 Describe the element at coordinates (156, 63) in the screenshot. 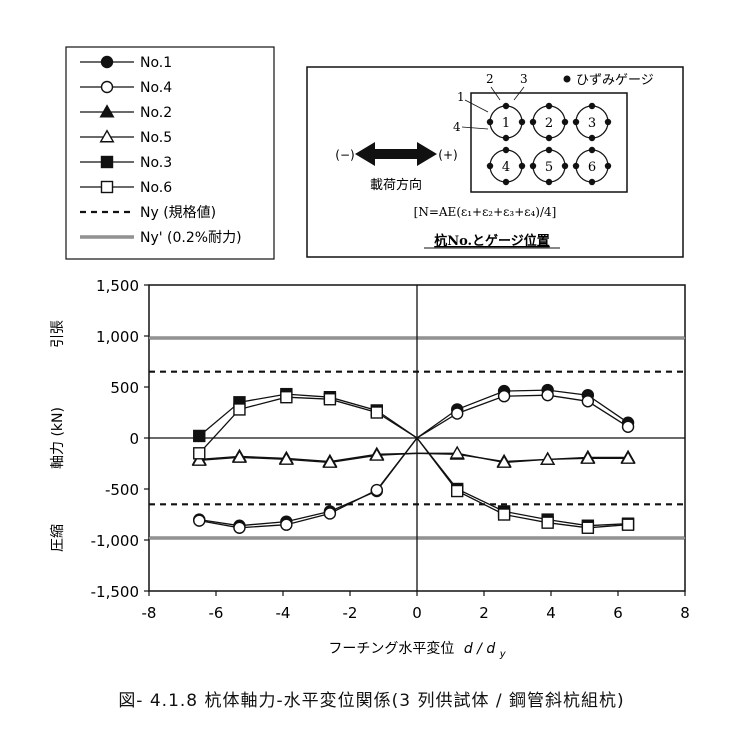

I see `legend-label: No.1` at that location.